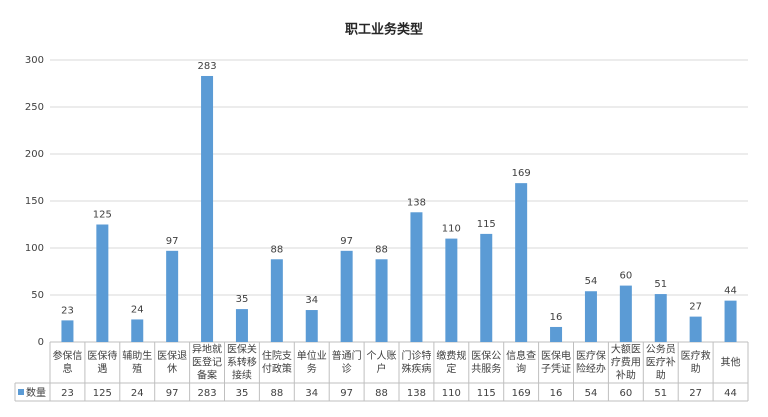  I want to click on data-label: 23, so click(67, 310).